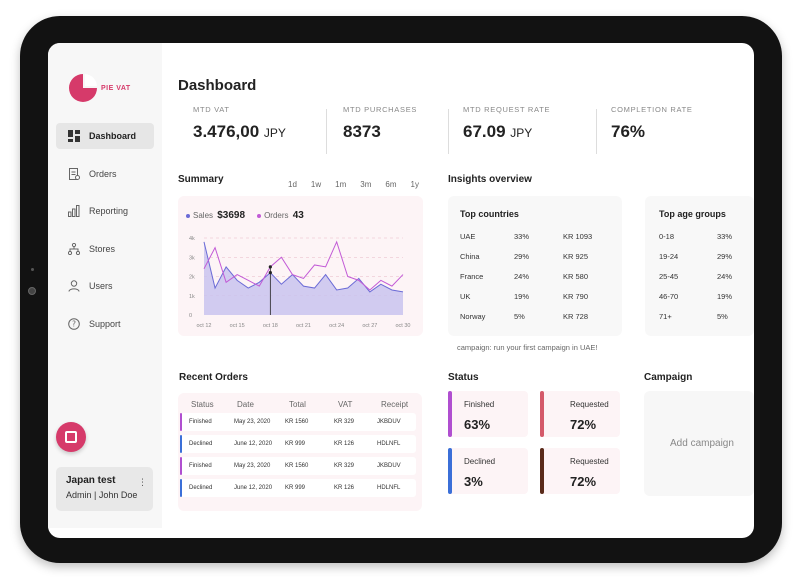 The height and width of the screenshot is (577, 800). I want to click on kpi-label: MTD VAT, so click(211, 109).